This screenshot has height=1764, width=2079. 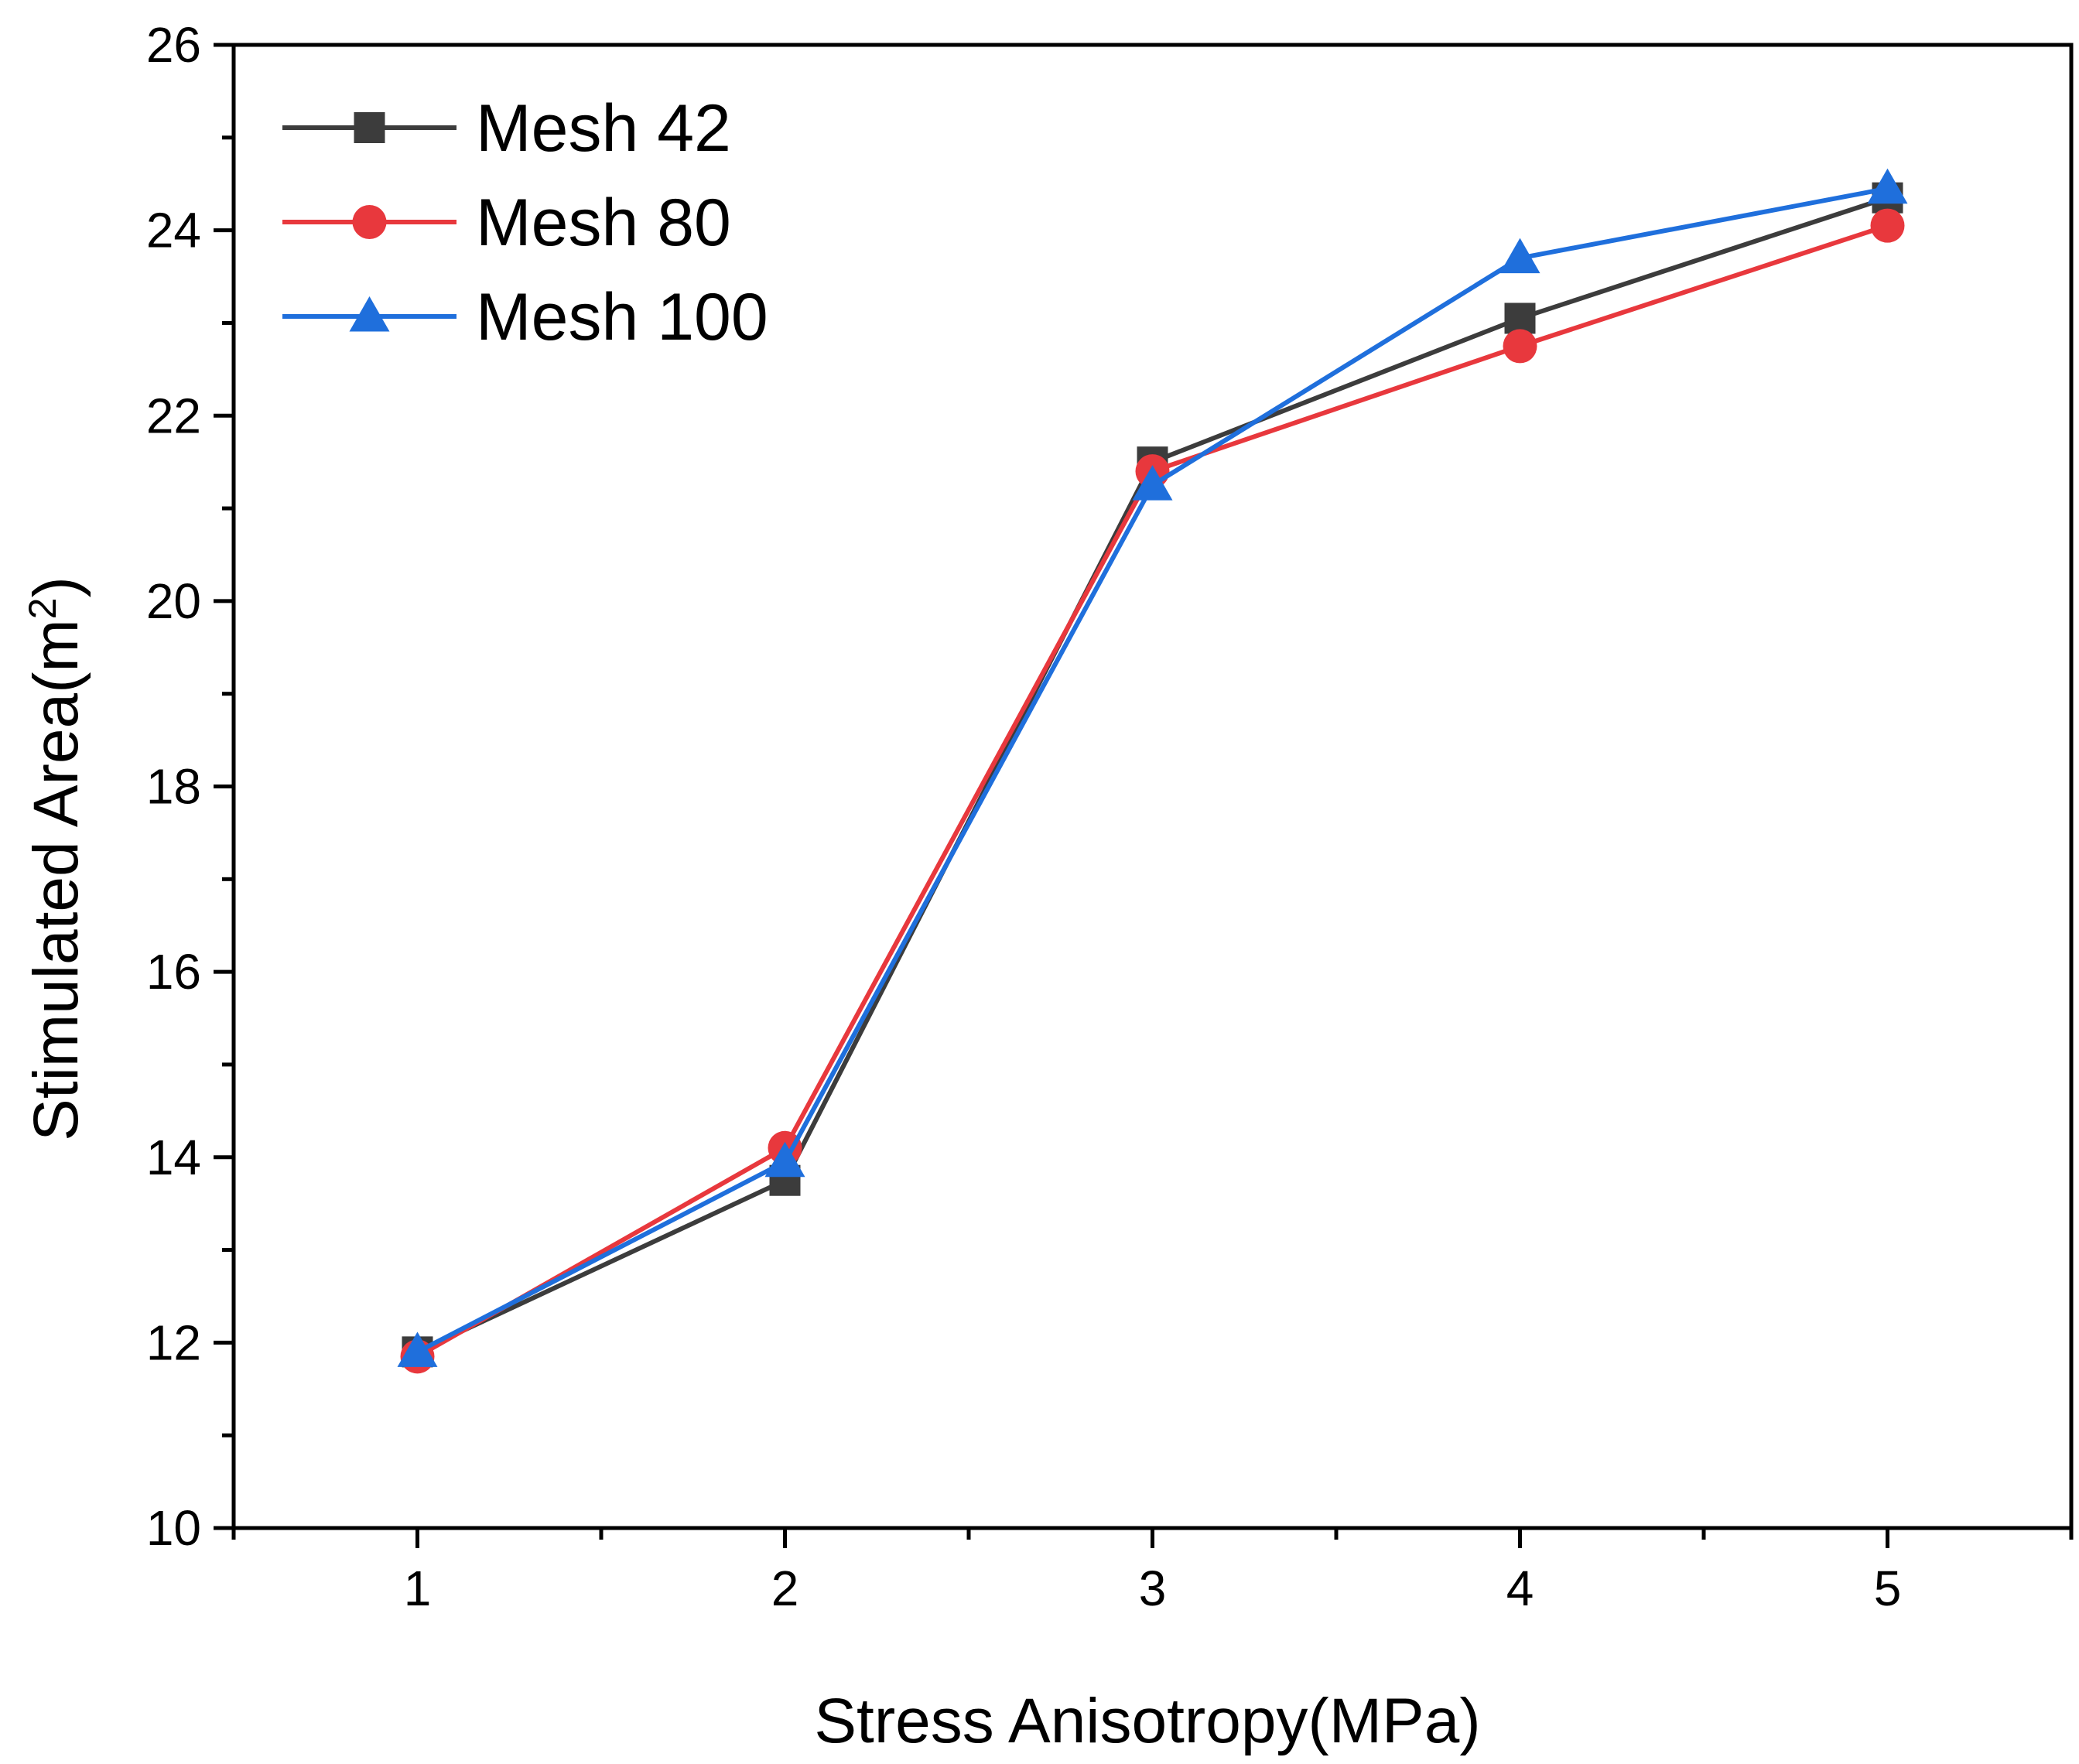 What do you see at coordinates (622, 317) in the screenshot?
I see `legend-label: Mesh 100` at bounding box center [622, 317].